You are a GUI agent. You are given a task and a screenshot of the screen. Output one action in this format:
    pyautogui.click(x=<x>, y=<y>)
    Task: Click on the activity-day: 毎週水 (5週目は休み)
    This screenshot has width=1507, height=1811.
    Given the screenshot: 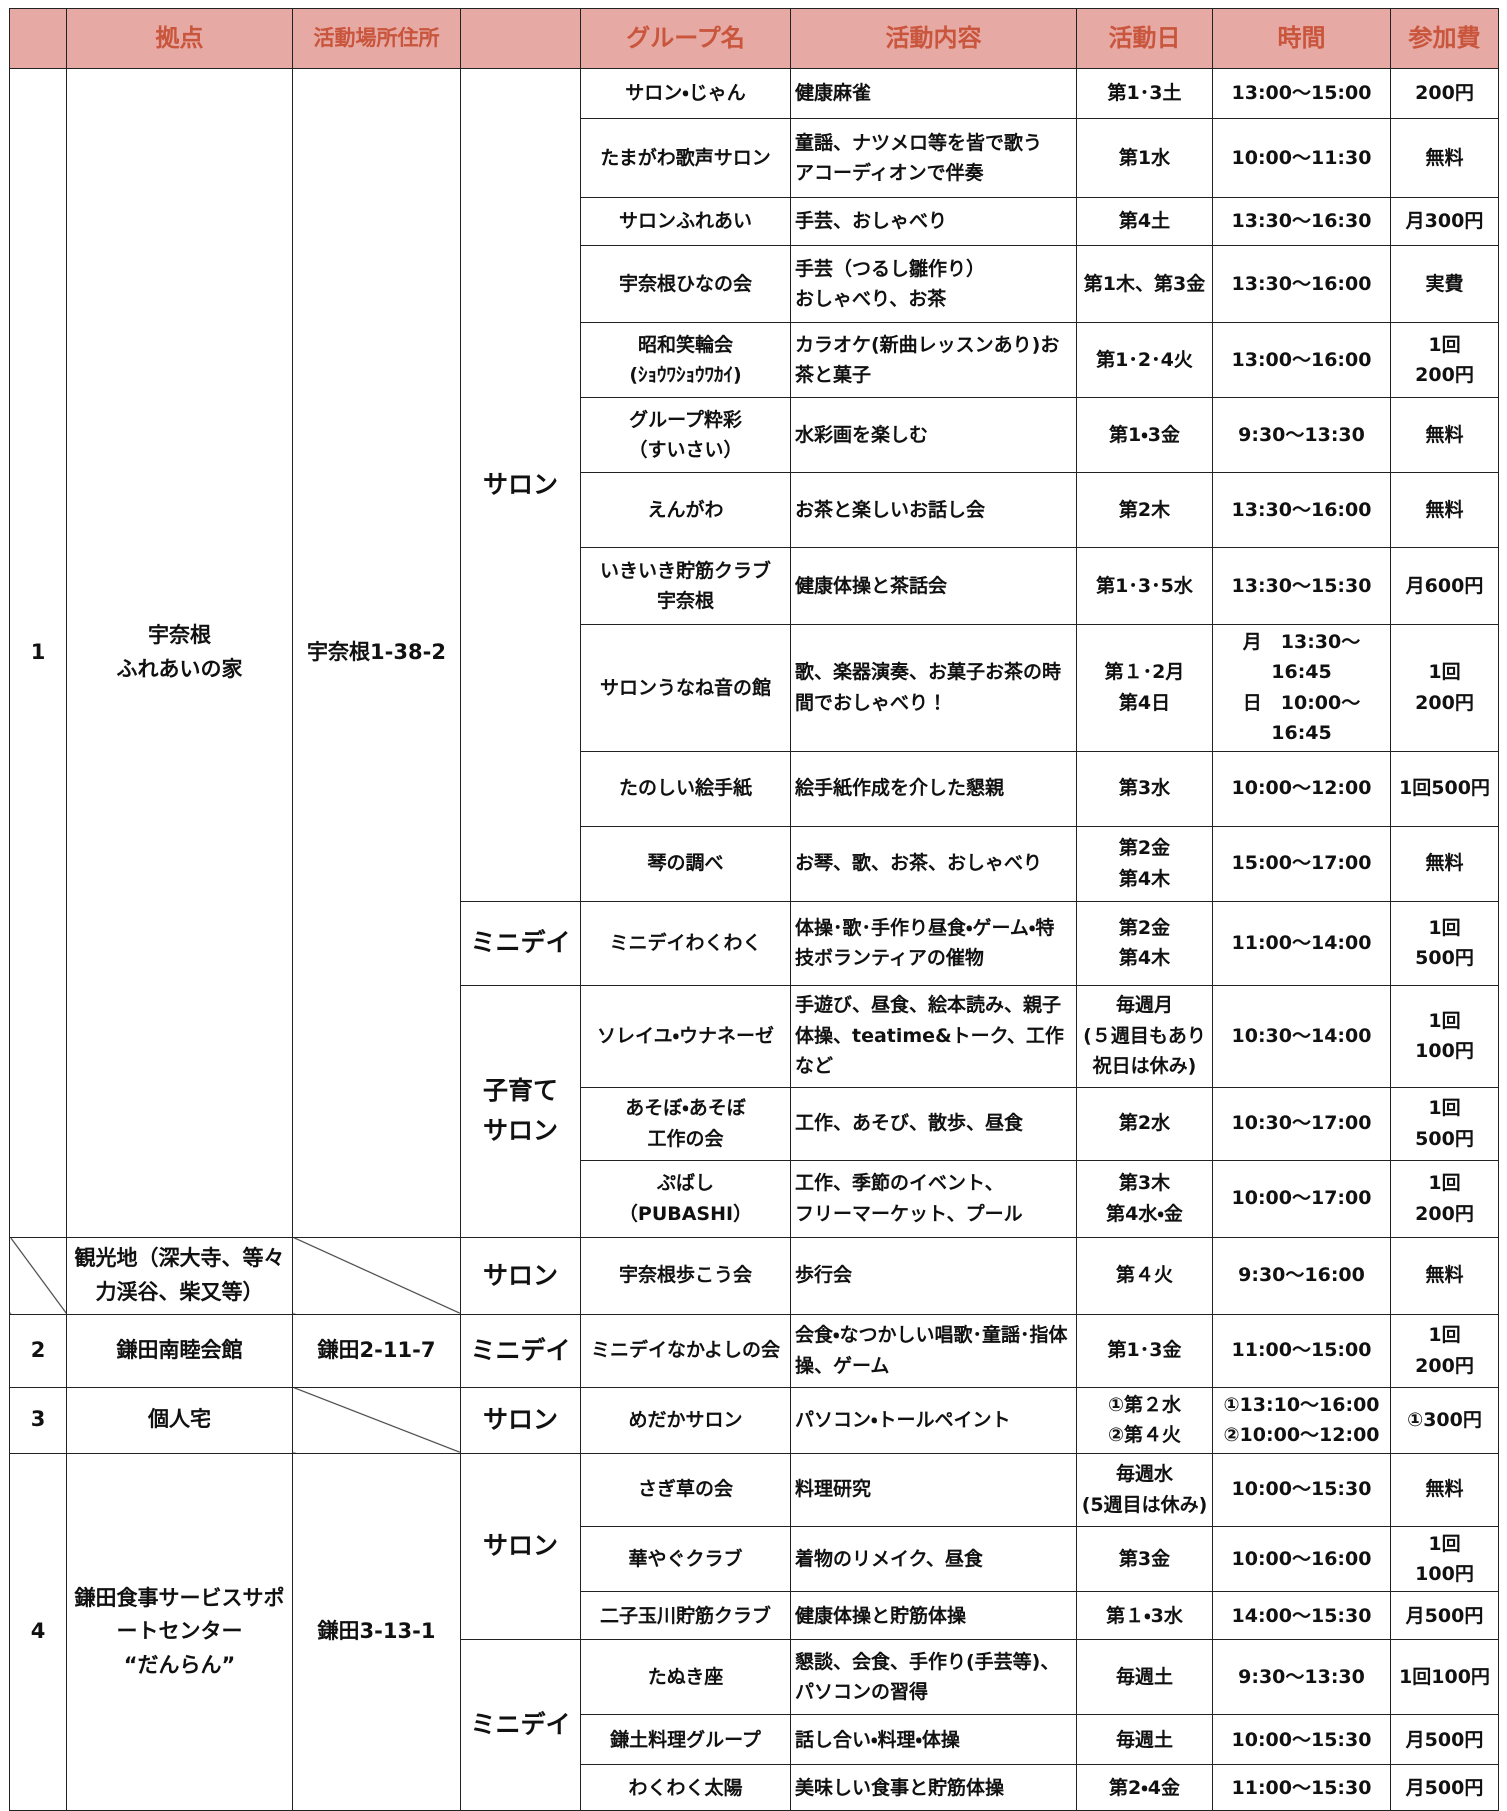 What is the action you would take?
    pyautogui.click(x=1144, y=1489)
    